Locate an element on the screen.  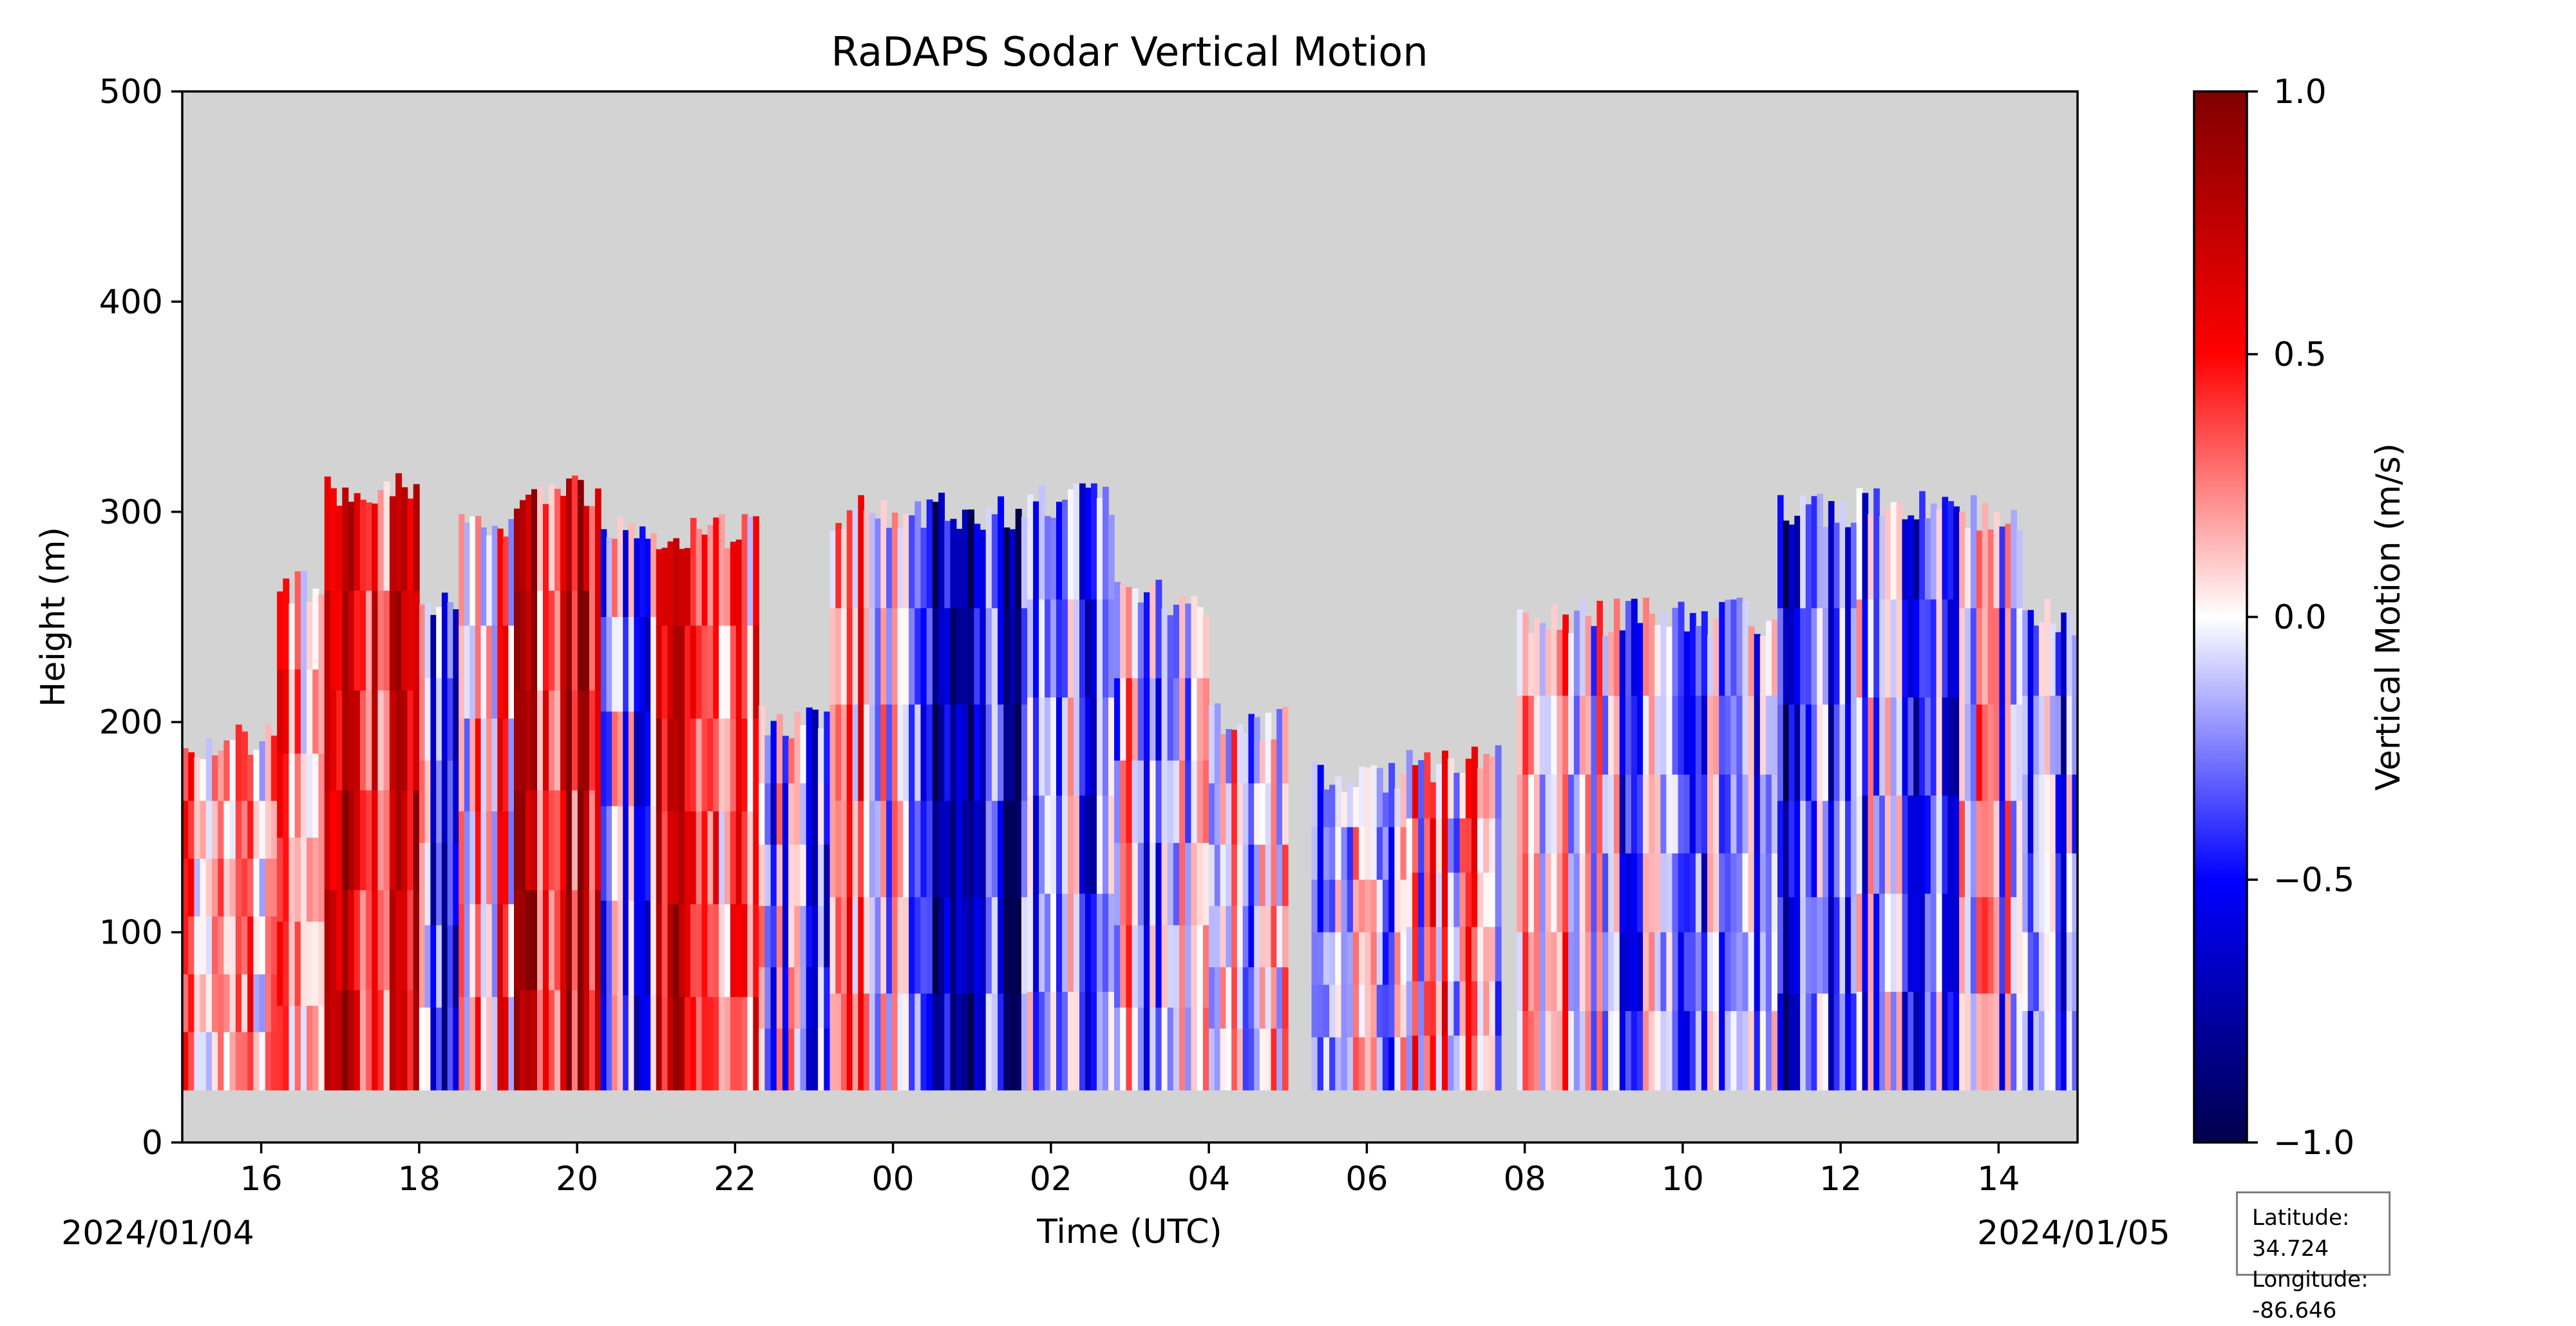
y-tick-label: 300 is located at coordinates (131, 512).